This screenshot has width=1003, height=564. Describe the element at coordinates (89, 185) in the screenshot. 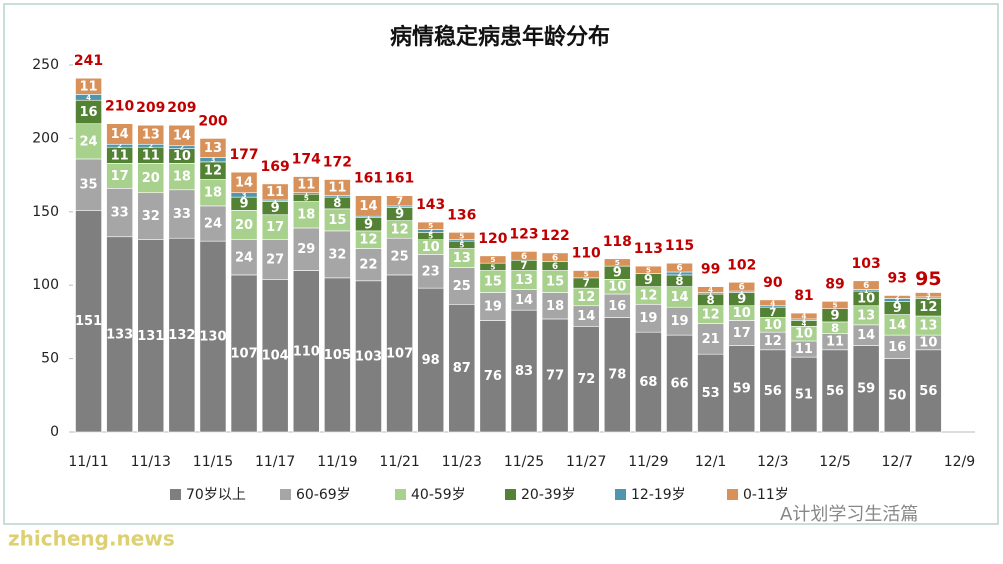

I see `segment-label: 35` at that location.